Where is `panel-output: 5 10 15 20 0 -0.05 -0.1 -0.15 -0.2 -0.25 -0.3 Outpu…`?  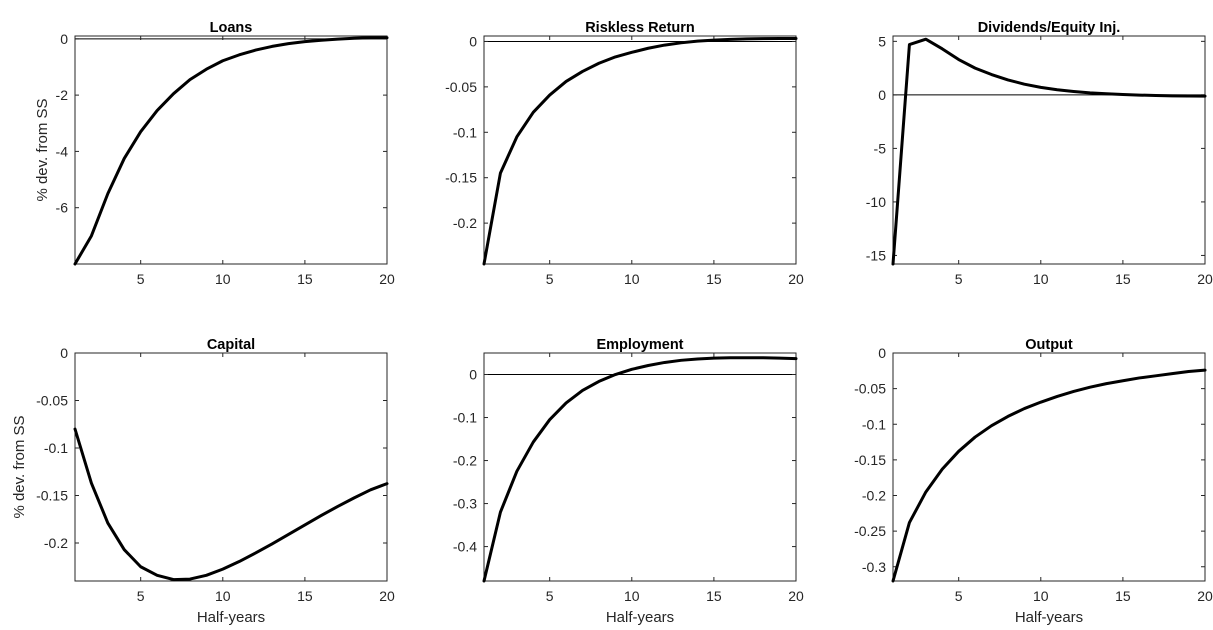
panel-output: 5 10 15 20 0 -0.05 -0.1 -0.15 -0.2 -0.25 -0.3 Outpu… is located at coordinates (1033, 481).